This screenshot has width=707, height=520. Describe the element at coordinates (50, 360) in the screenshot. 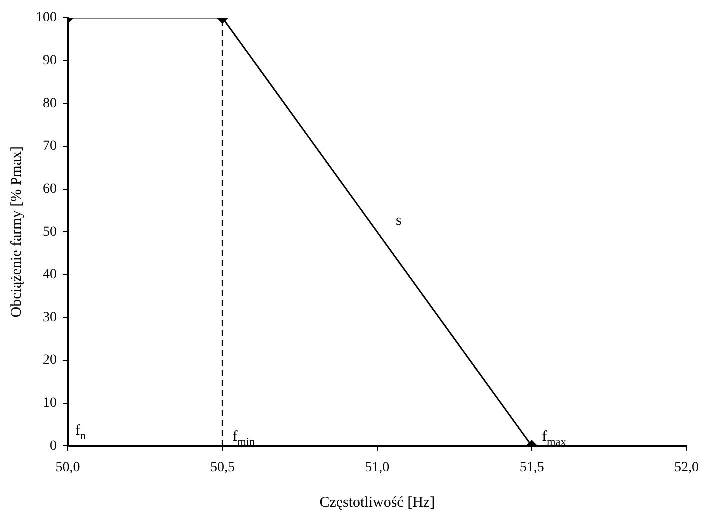

I see `y-tick-label: 20` at that location.